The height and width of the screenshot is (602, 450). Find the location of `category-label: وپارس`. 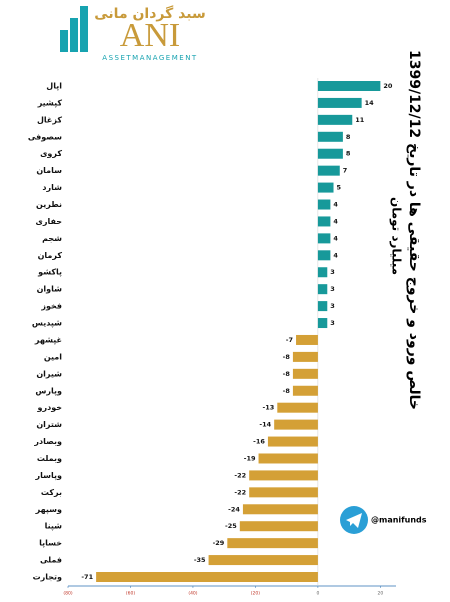

category-label: وپارس is located at coordinates (48, 391).